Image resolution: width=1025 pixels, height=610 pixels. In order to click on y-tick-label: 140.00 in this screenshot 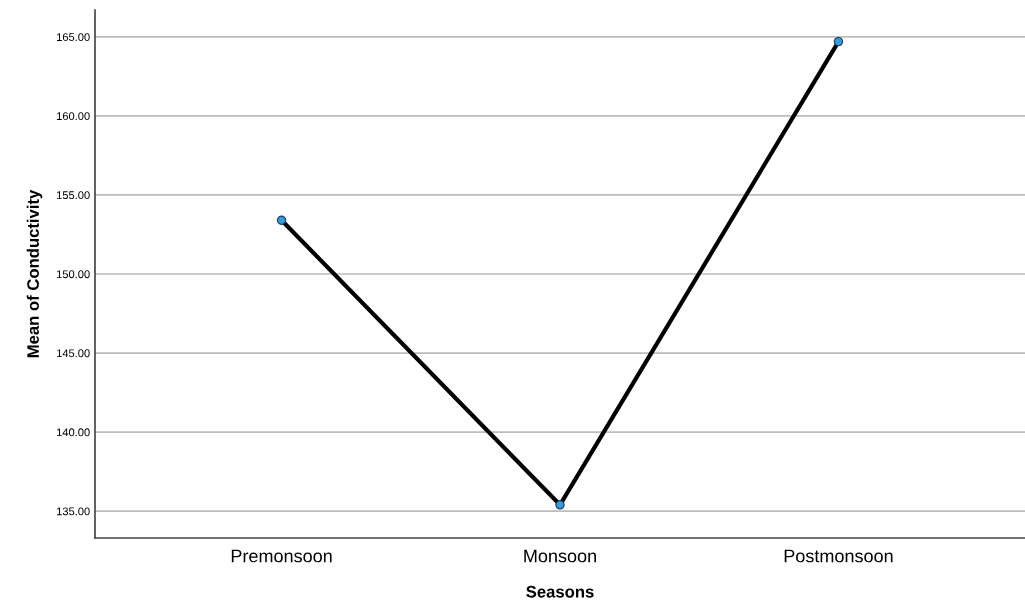, I will do `click(73, 432)`.